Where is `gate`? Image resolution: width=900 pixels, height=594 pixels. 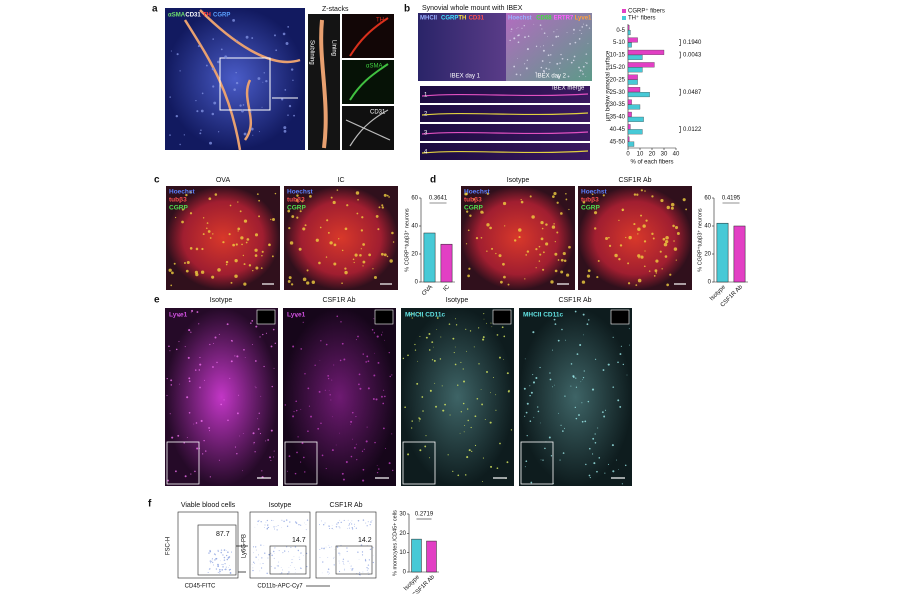
gate is located at coordinates (354, 560).